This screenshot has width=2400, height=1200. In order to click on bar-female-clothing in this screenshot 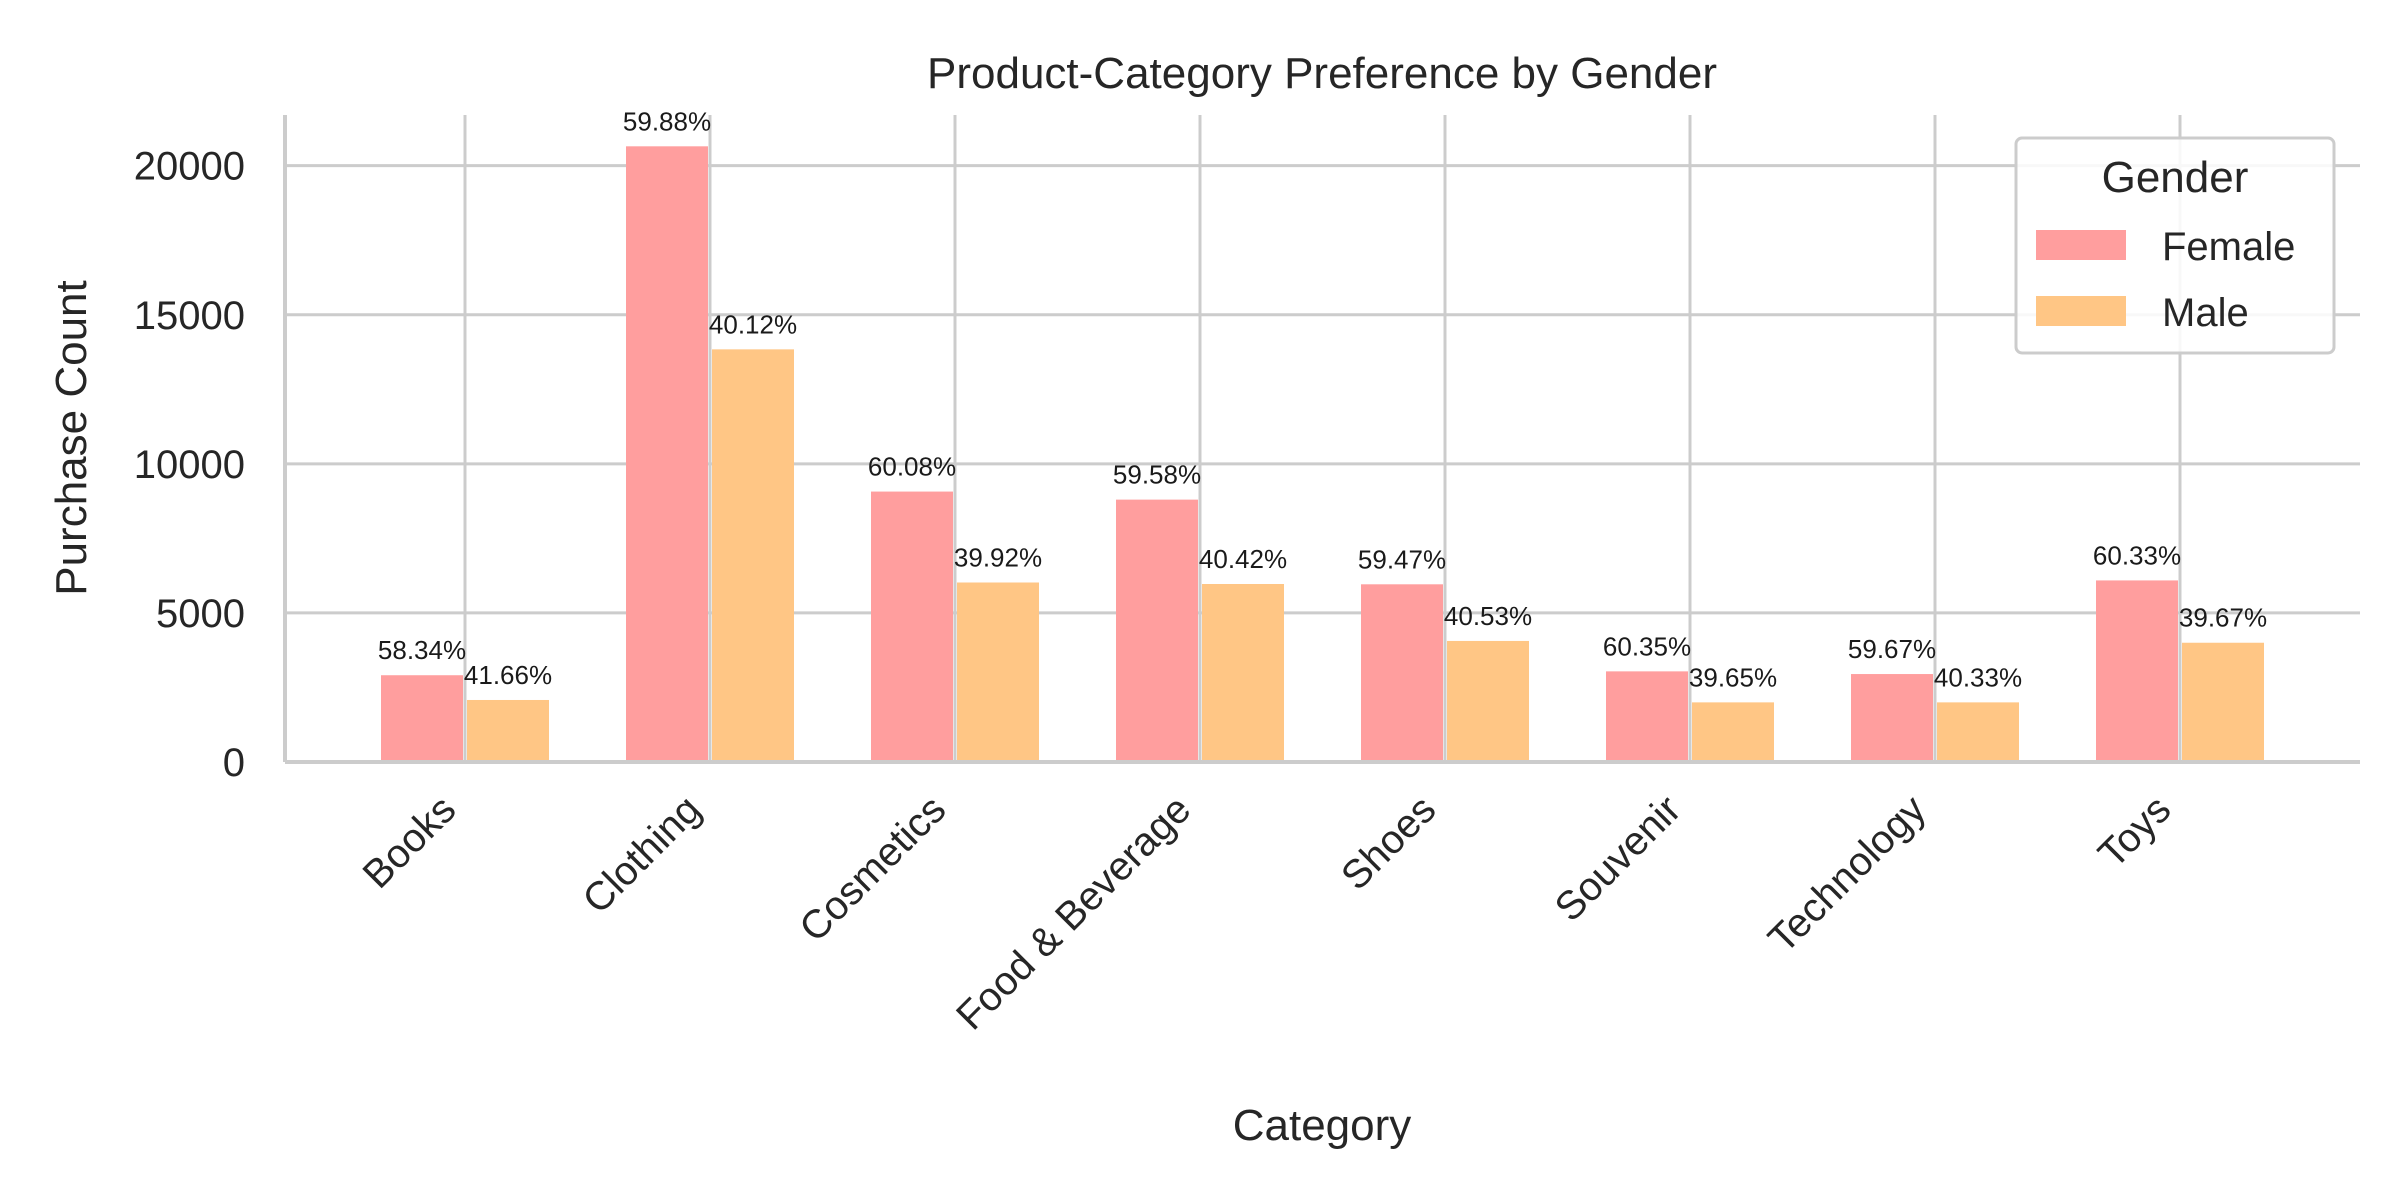, I will do `click(667, 454)`.